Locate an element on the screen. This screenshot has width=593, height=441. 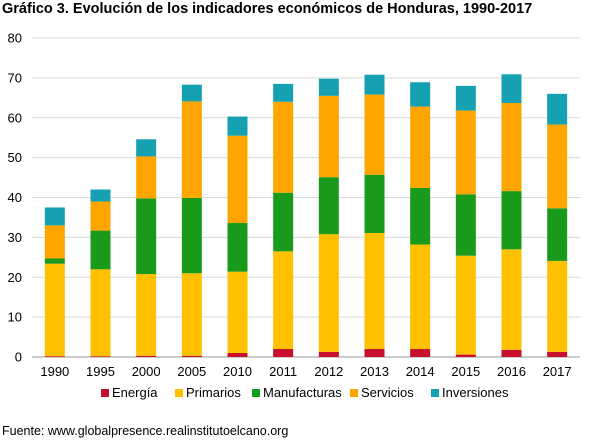
x-tick-label: 2000 is located at coordinates (146, 371).